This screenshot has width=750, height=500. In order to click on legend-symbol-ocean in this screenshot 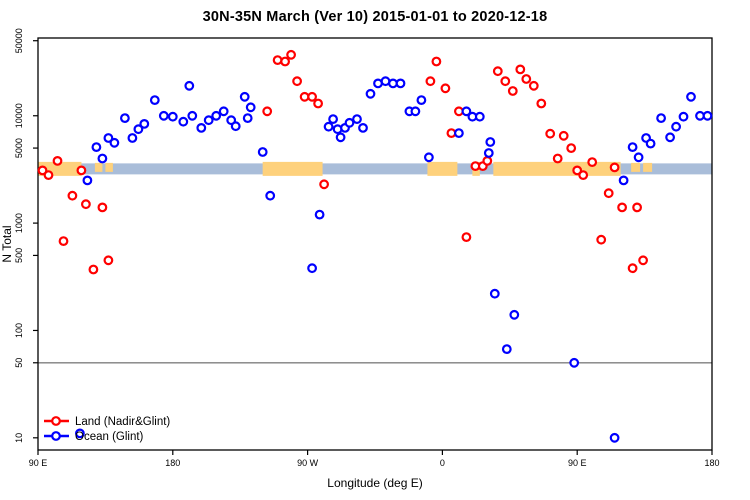, I will do `click(56, 436)`.